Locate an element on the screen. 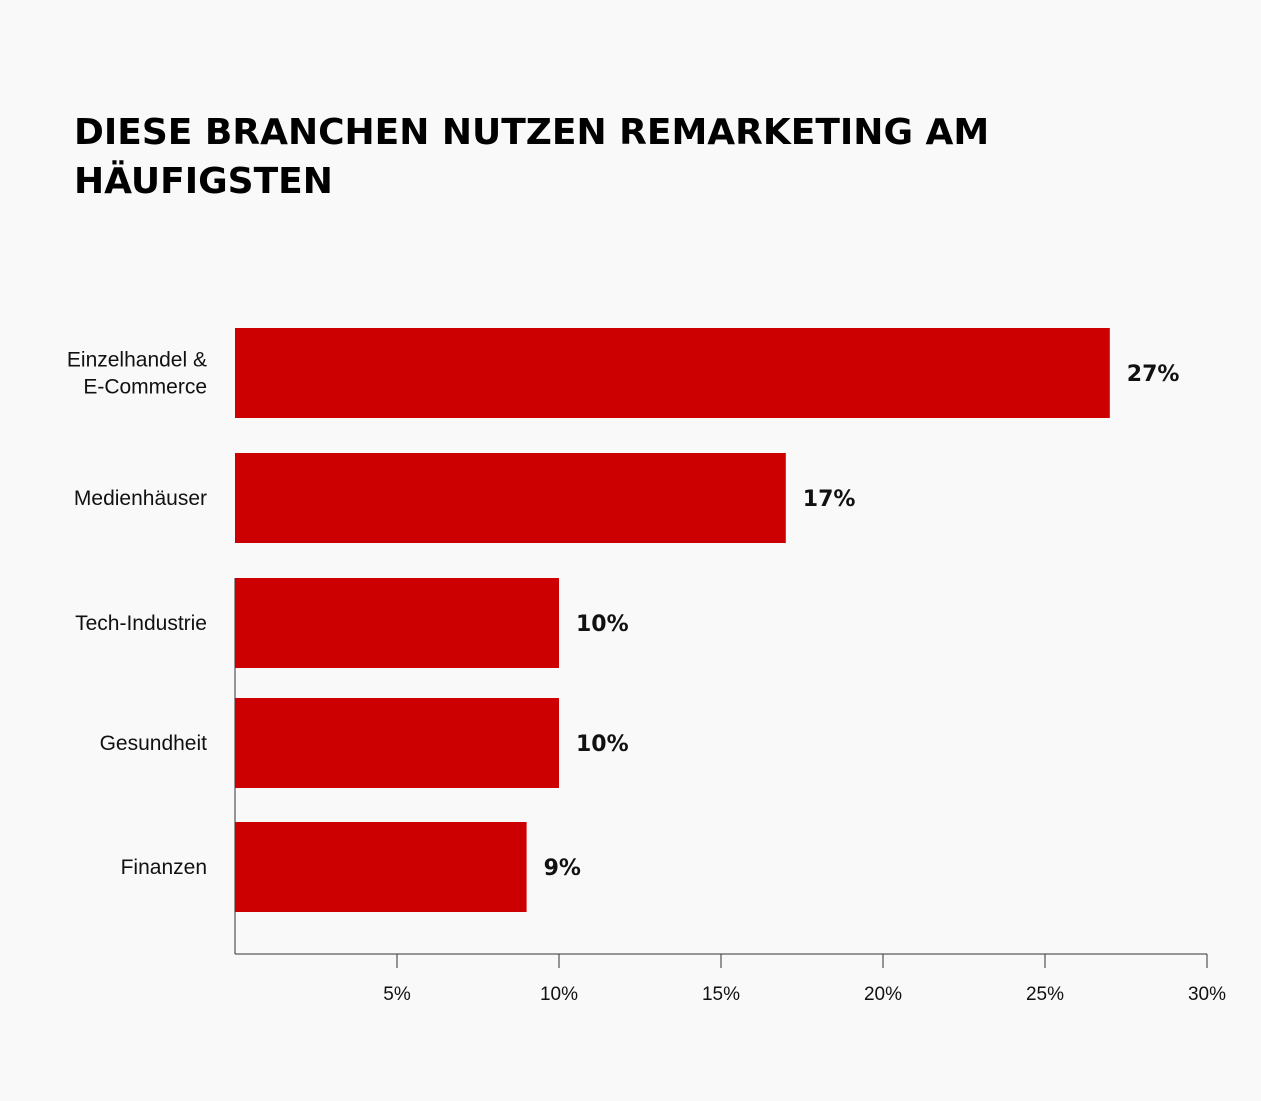  category-label: Finanzen is located at coordinates (164, 867).